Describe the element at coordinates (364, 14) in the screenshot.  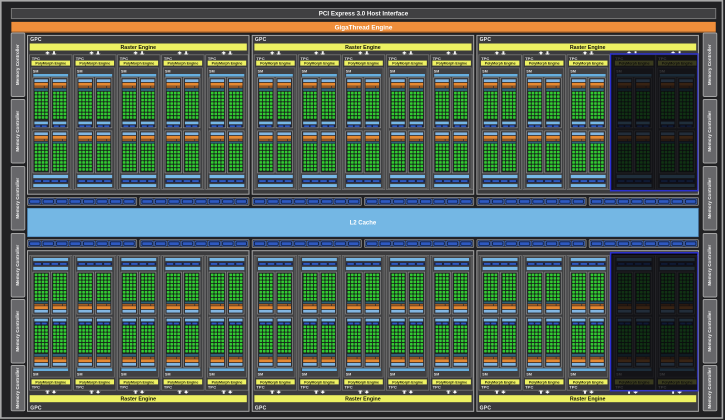
I see `svg-text: PCI Express 3.0 Host Interface` at that location.